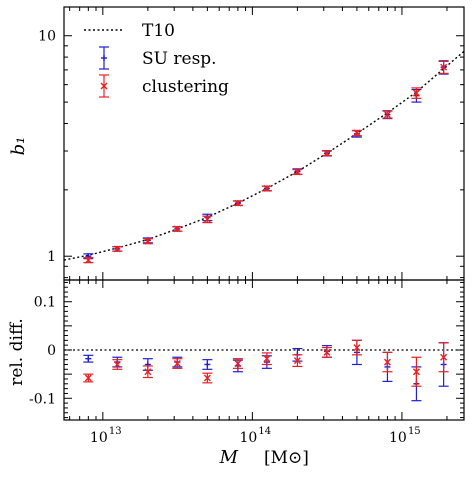 The width and height of the screenshot is (472, 477). What do you see at coordinates (42, 399) in the screenshot?
I see `bottom-y-tick-label: -0.1` at bounding box center [42, 399].